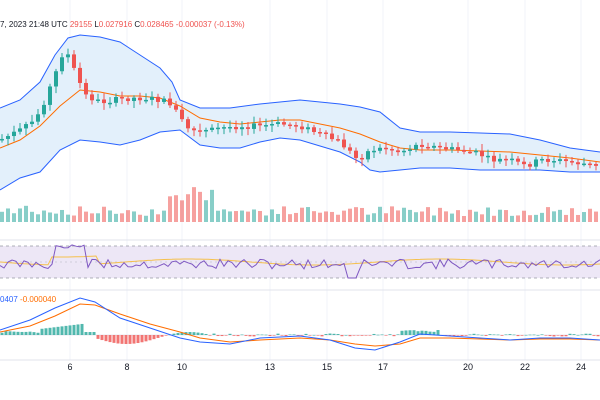 The width and height of the screenshot is (600, 400). What do you see at coordinates (300, 324) in the screenshot?
I see `macd-panel` at bounding box center [300, 324].